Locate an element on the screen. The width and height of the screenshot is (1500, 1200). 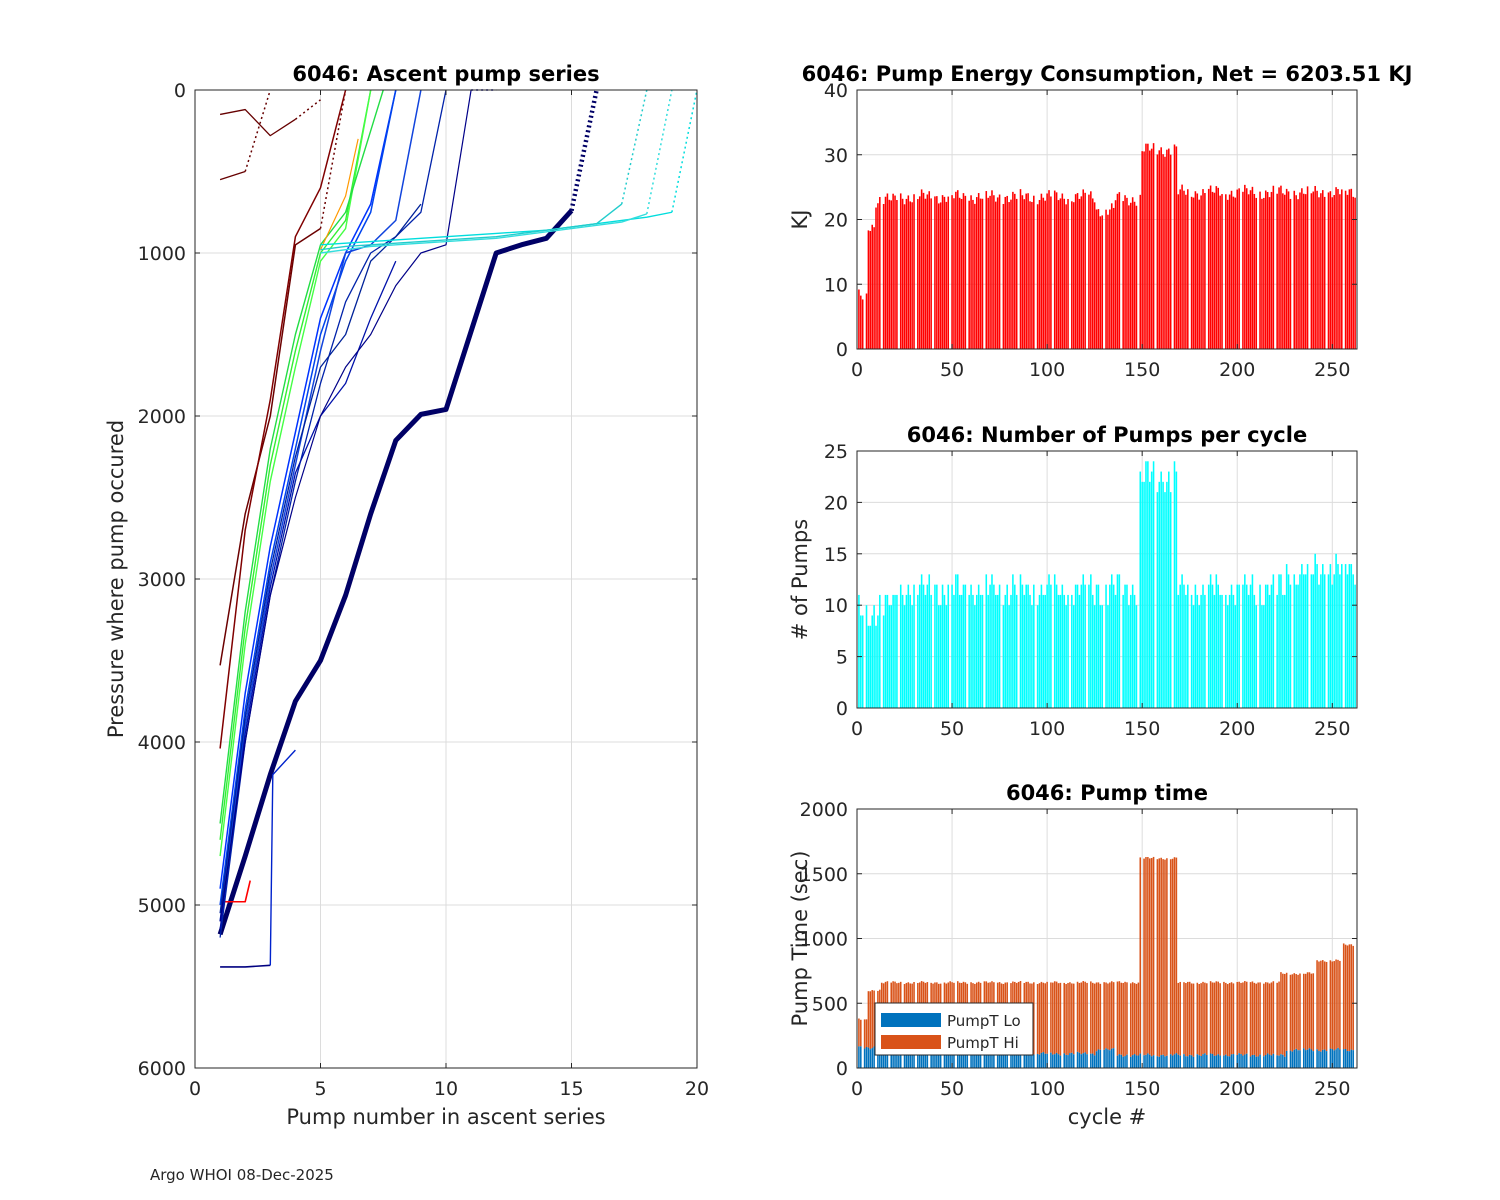
legend-label: PumpT Hi is located at coordinates (983, 1043).